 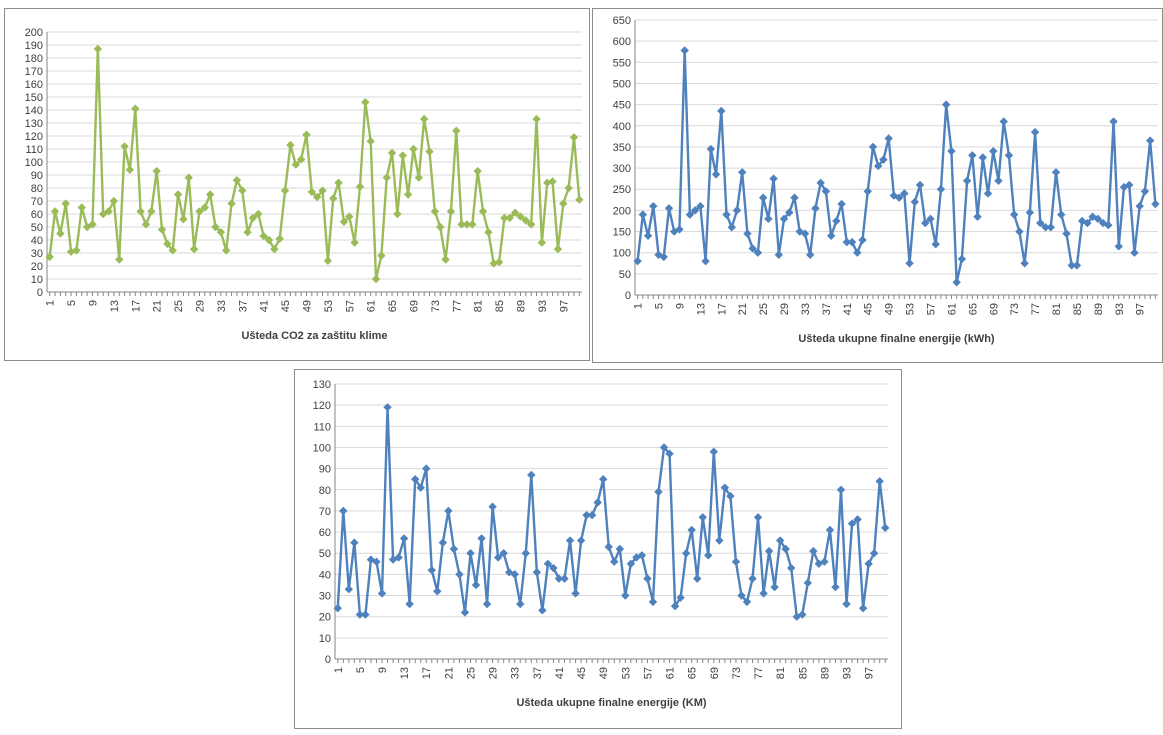 What do you see at coordinates (743, 309) in the screenshot?
I see `x-tick-label: 21` at bounding box center [743, 309].